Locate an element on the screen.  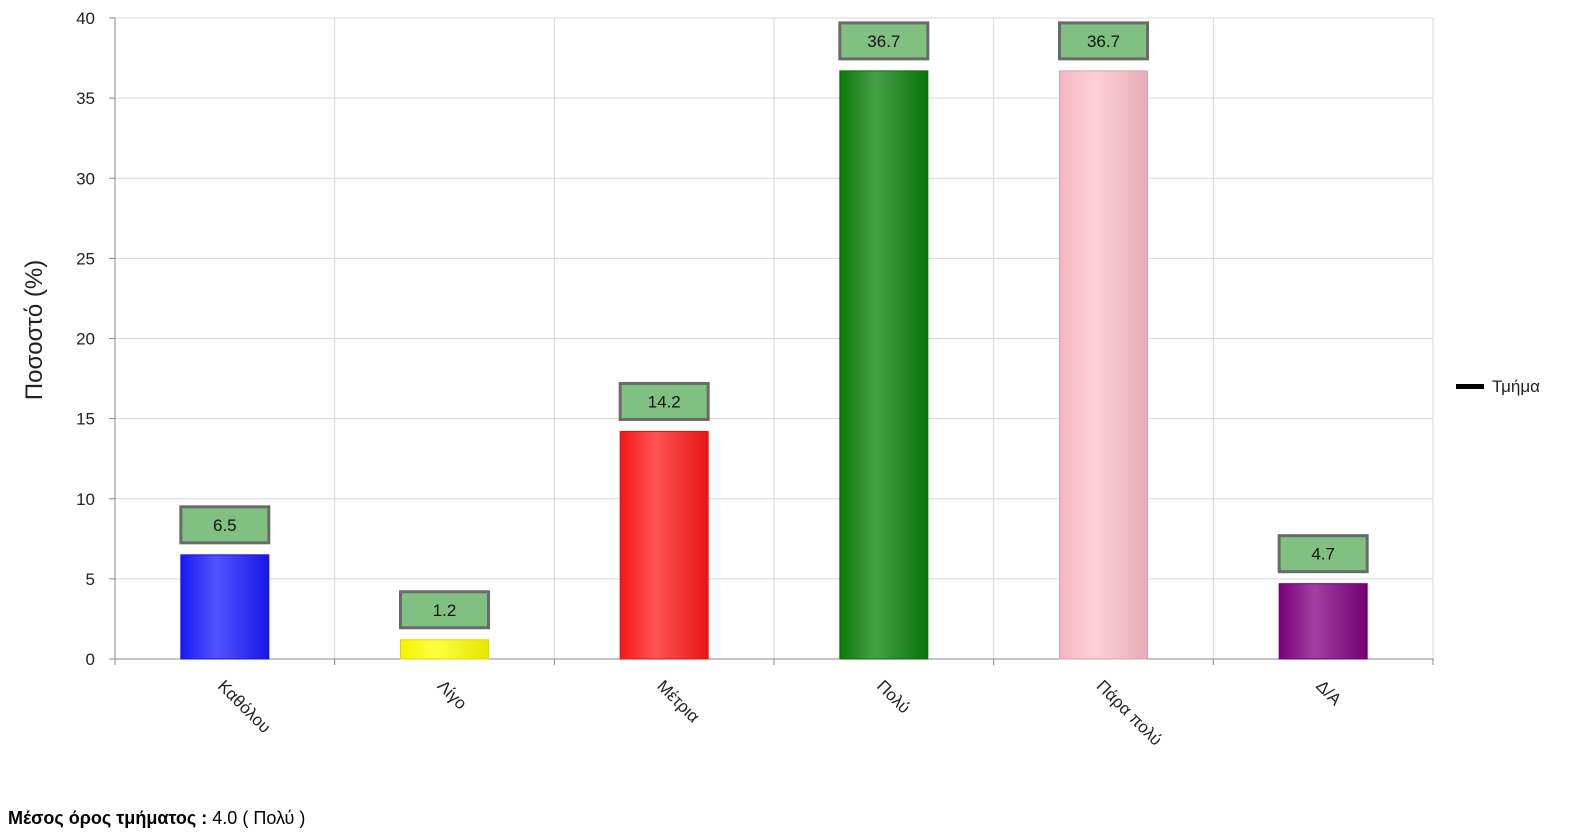
value-label: 4.7 is located at coordinates (1323, 554).